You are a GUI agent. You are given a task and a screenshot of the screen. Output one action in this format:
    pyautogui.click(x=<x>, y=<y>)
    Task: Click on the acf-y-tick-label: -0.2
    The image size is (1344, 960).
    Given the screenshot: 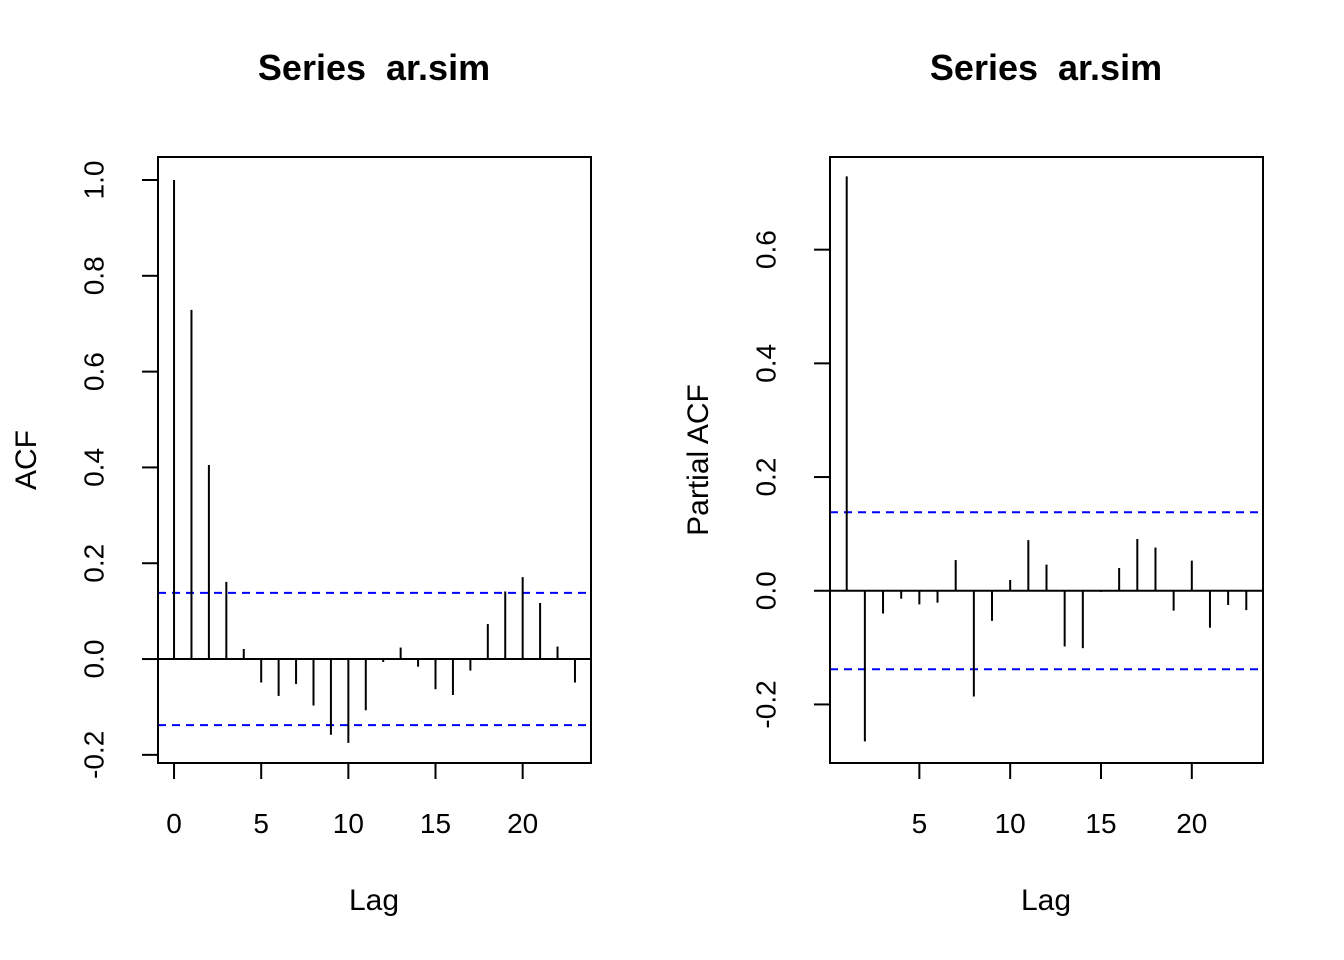 What is the action you would take?
    pyautogui.click(x=93, y=755)
    